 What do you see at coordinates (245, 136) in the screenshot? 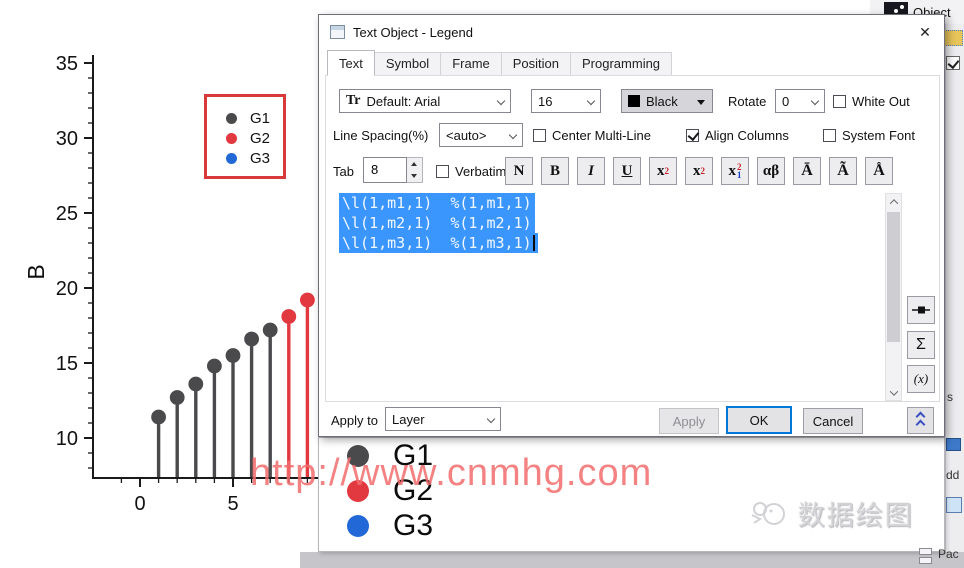
I see `chart-legend-box: G1 G2 G3` at bounding box center [245, 136].